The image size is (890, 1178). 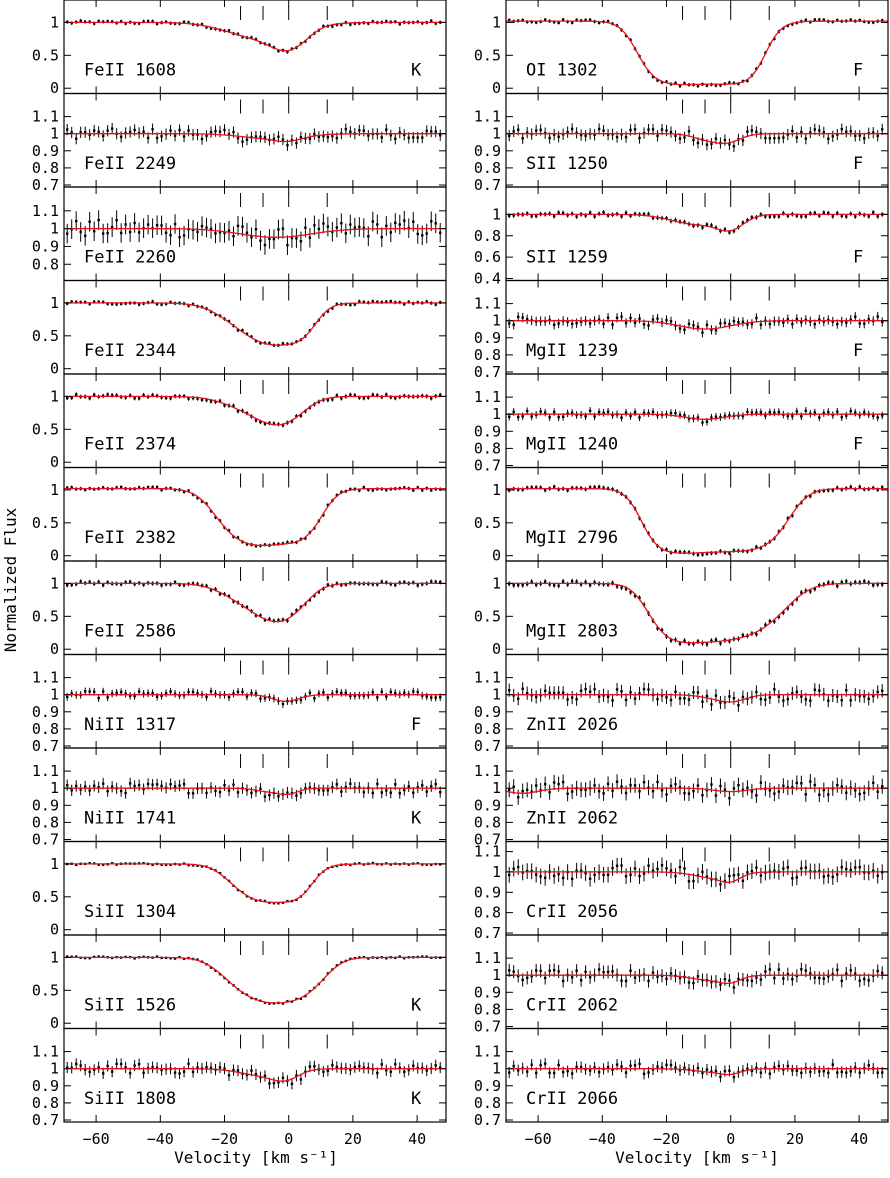 What do you see at coordinates (130, 1099) in the screenshot?
I see `panel-line-label: SiII 1808` at bounding box center [130, 1099].